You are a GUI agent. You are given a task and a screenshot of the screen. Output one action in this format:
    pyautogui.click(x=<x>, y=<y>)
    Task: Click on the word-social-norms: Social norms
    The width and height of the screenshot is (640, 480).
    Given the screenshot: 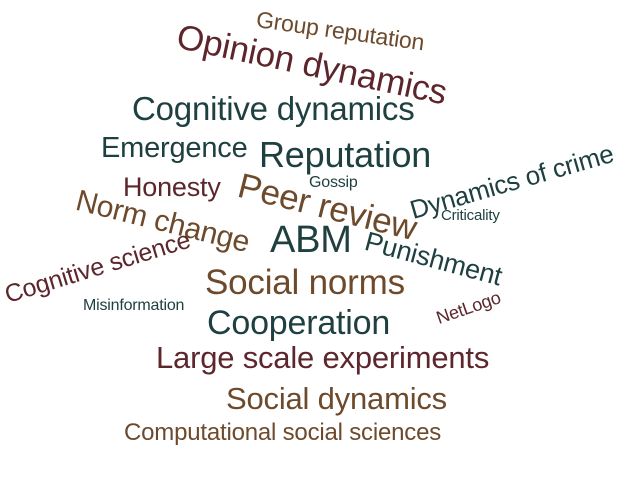 What is the action you would take?
    pyautogui.click(x=305, y=282)
    